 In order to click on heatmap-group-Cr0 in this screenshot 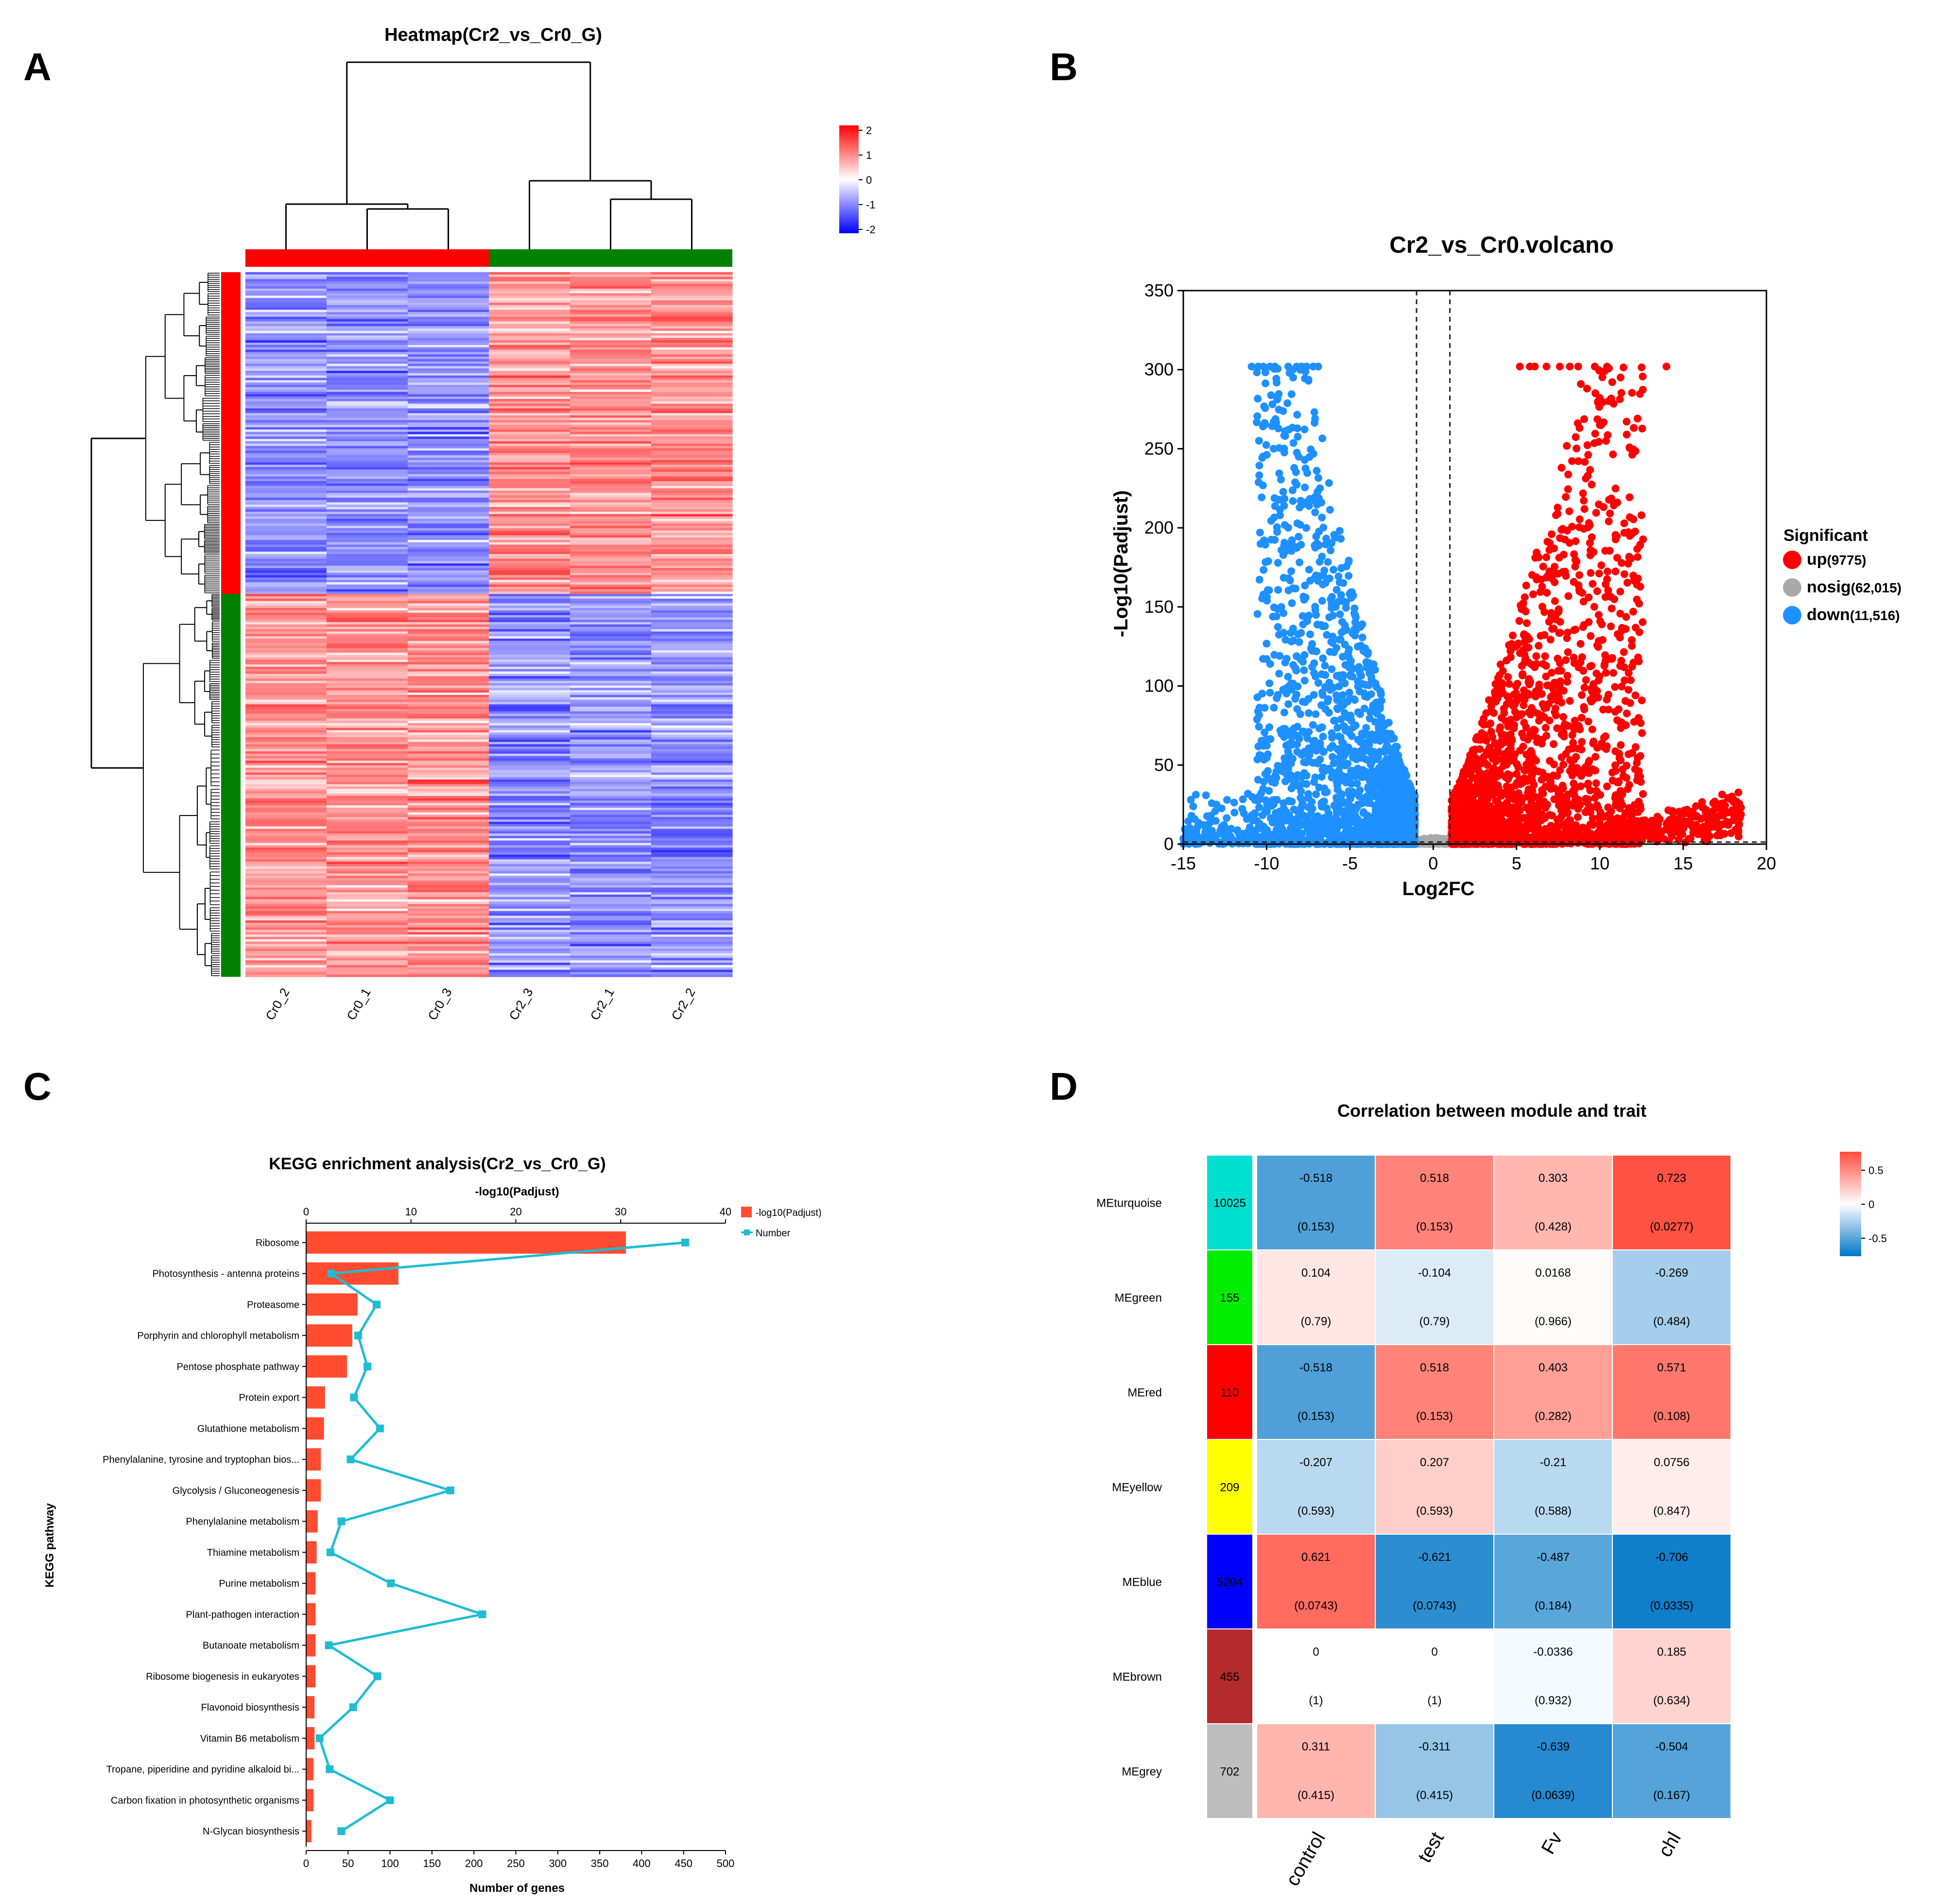, I will do `click(367, 258)`.